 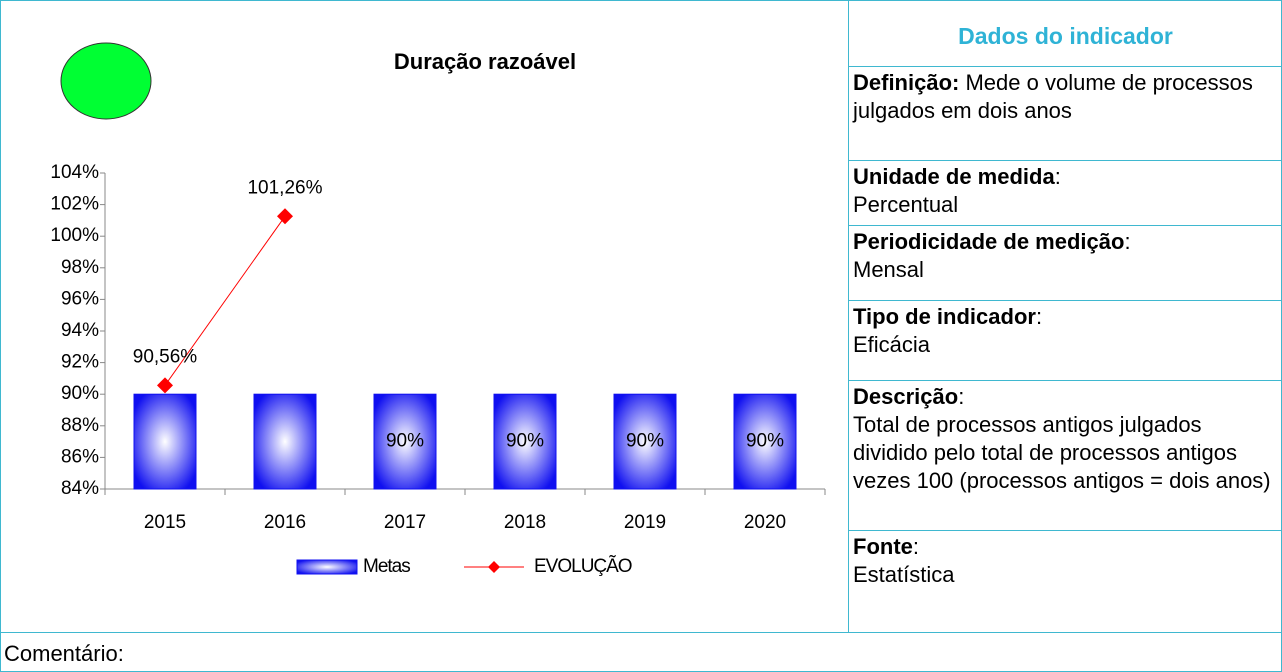 What do you see at coordinates (80, 330) in the screenshot?
I see `y-tick-label: 94%` at bounding box center [80, 330].